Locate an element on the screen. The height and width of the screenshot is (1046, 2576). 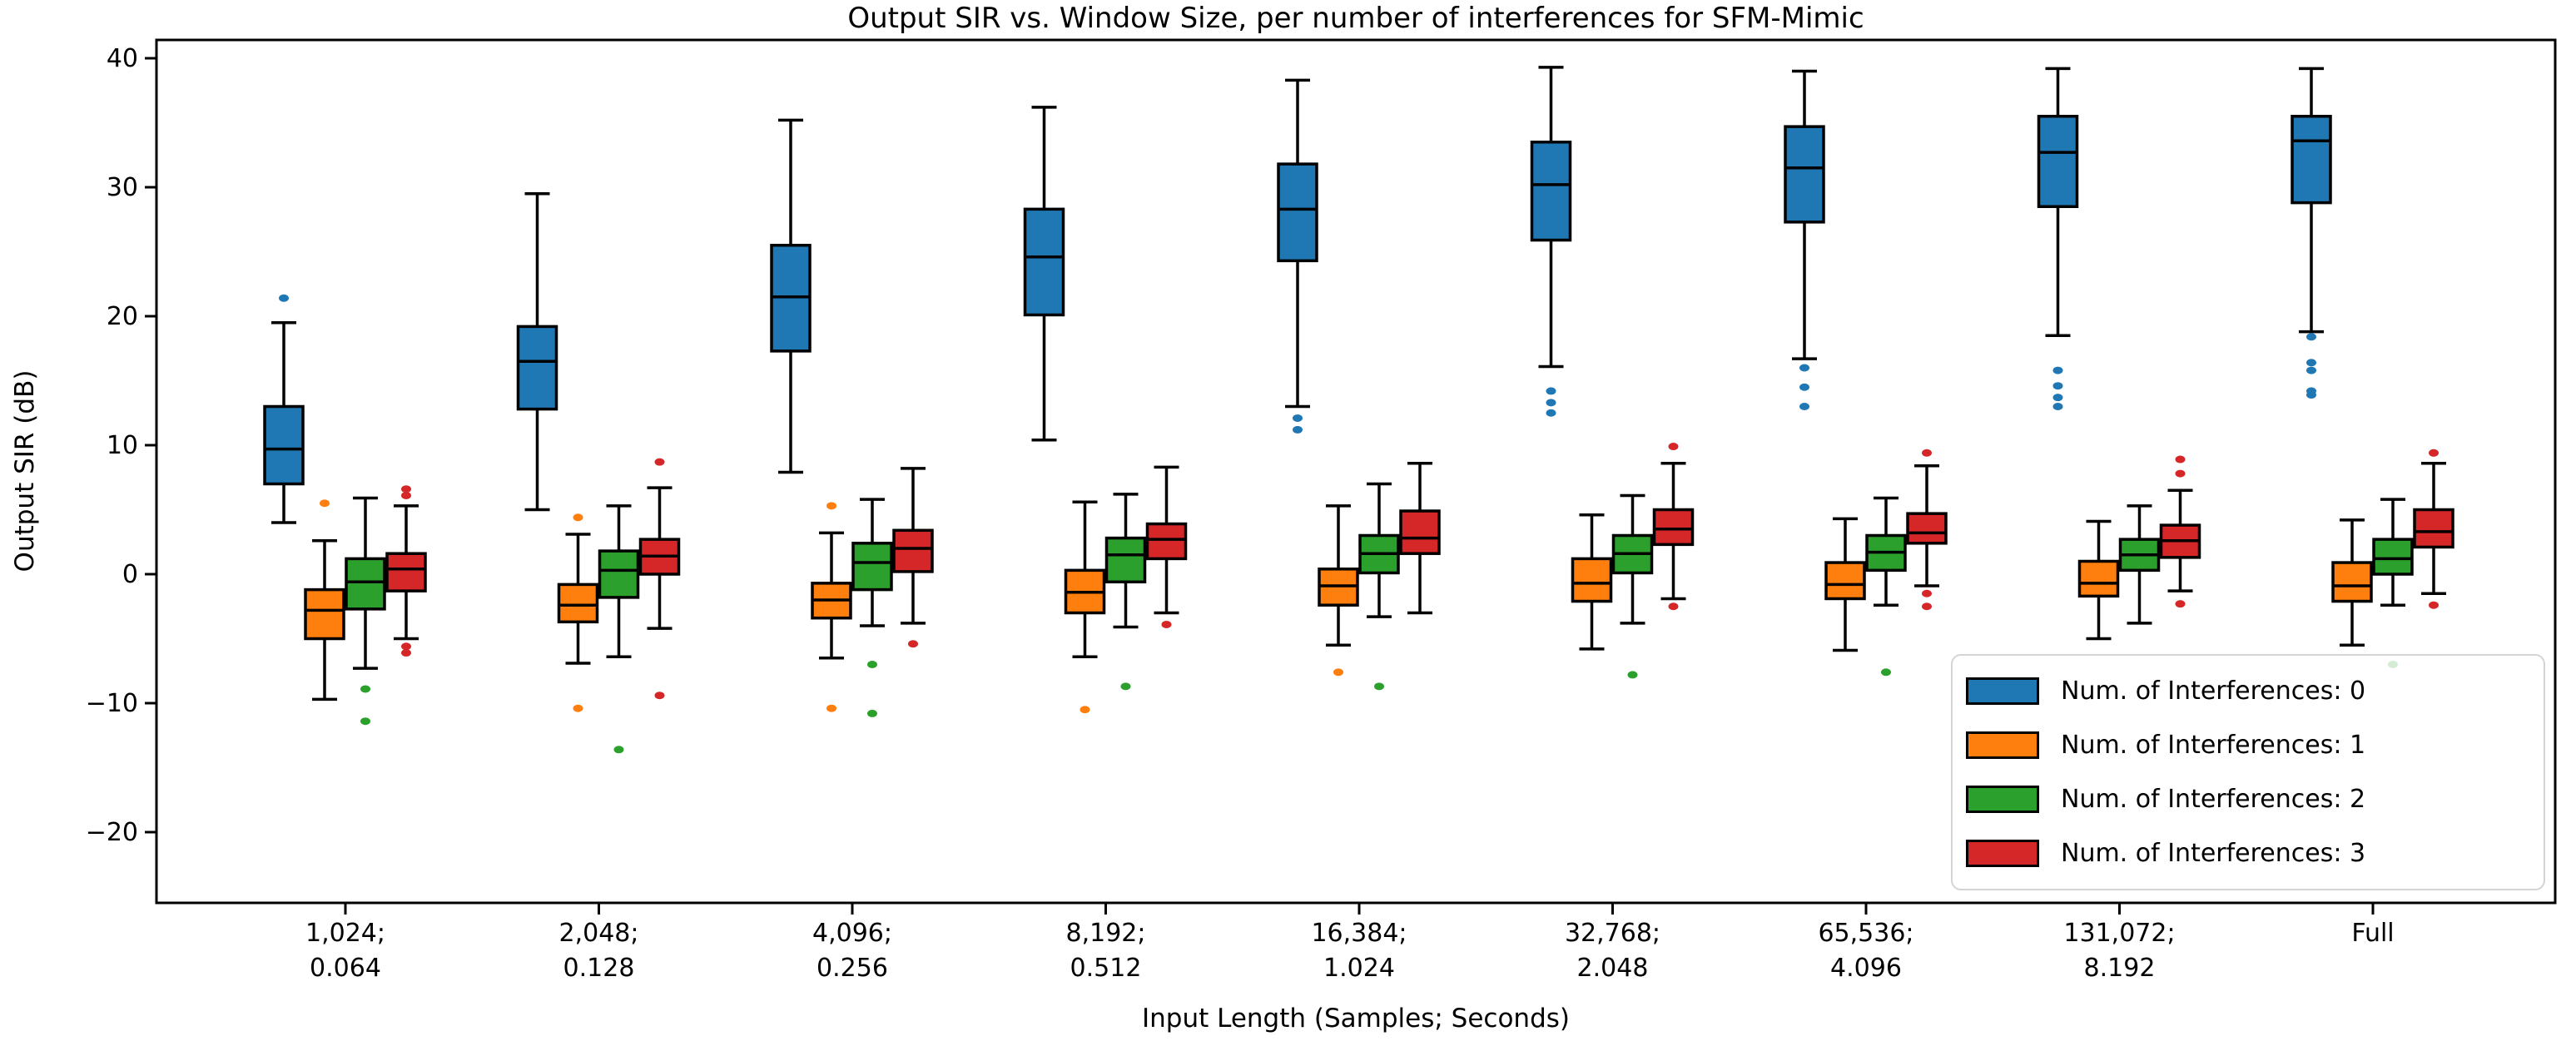
x-tick-label: 0.064 is located at coordinates (345, 968).